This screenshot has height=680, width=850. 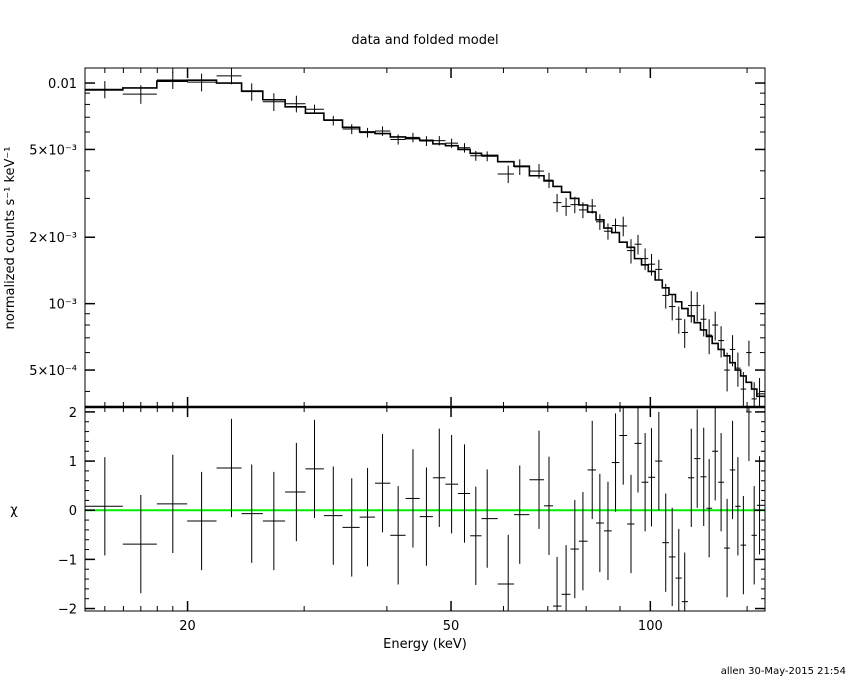 I want to click on y-axis-label-spectrum: normalized counts s⁻¹ keV⁻¹, so click(x=10, y=238).